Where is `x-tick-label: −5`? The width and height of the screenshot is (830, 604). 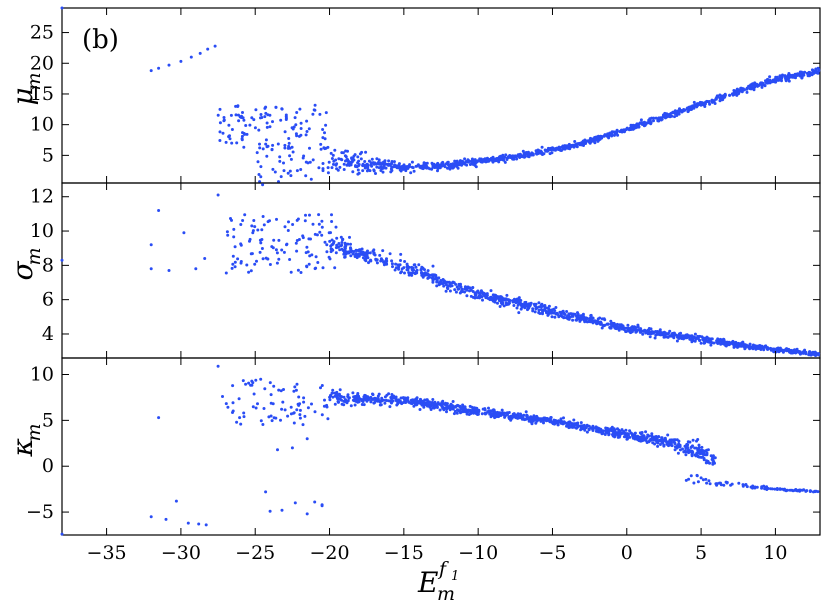 x-tick-label: −5 is located at coordinates (552, 553).